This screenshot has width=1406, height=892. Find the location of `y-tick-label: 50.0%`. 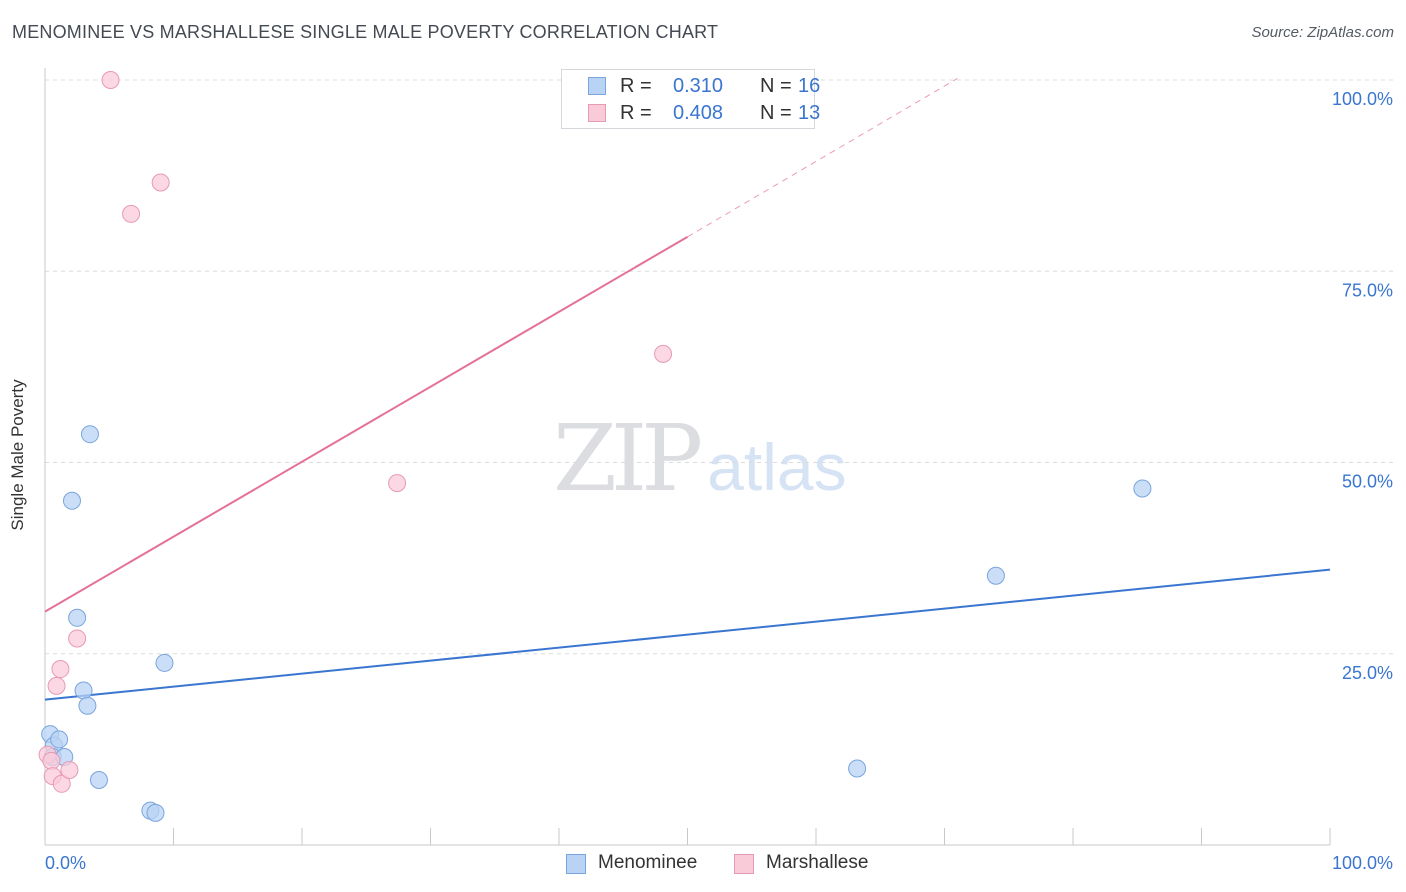

y-tick-label: 50.0% is located at coordinates (1367, 482).